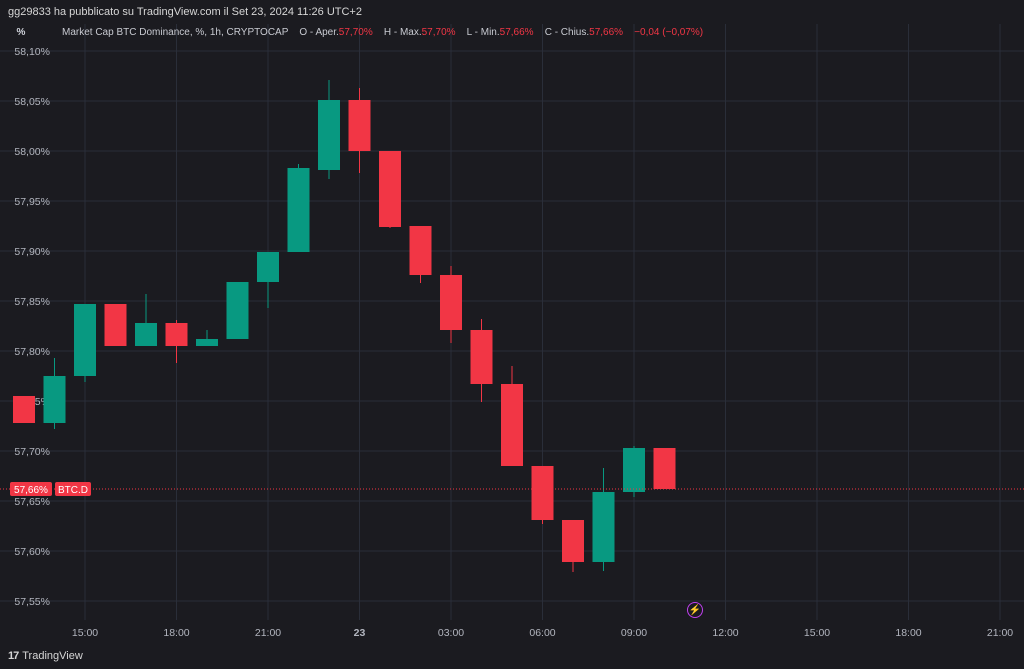  I want to click on y-tick-label: 57,90%, so click(32, 252).